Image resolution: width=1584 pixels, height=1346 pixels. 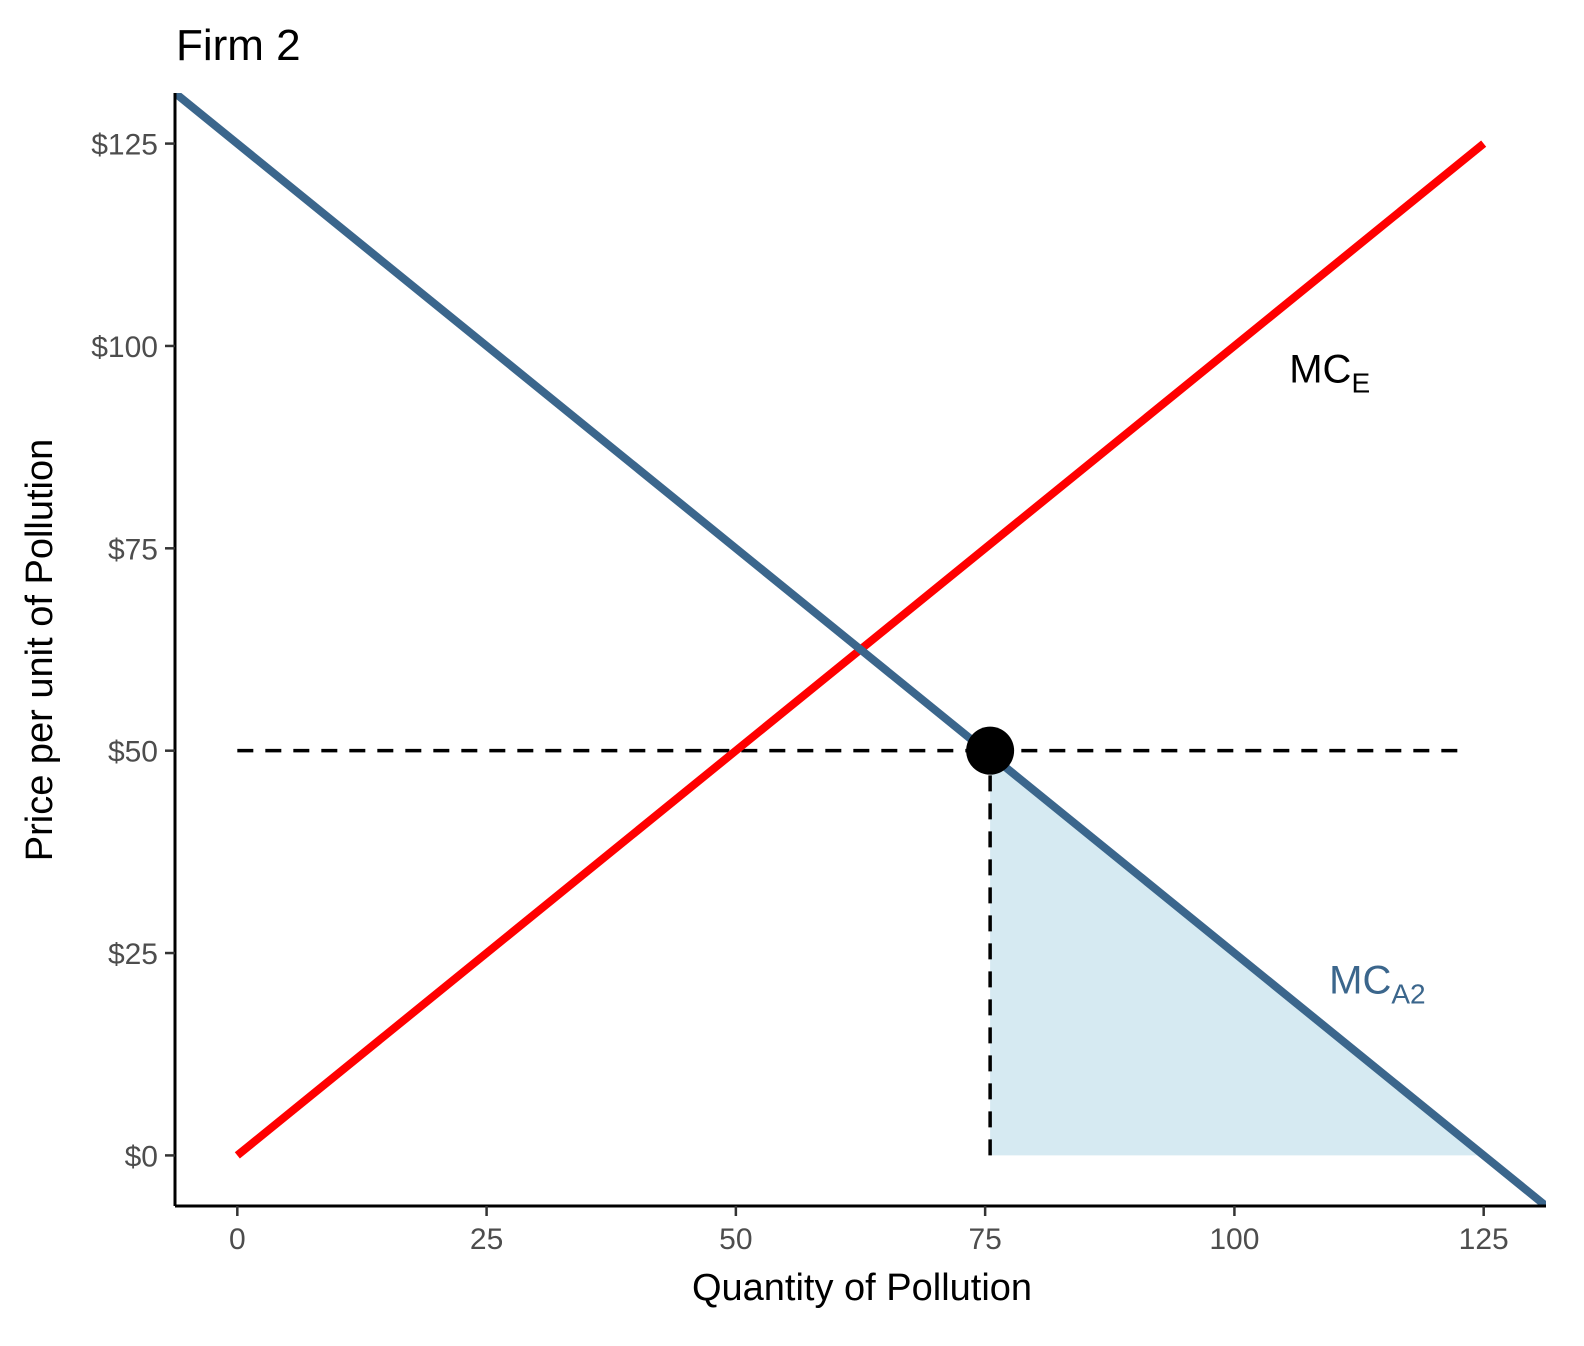 I want to click on y-tick-label: $125, so click(x=124, y=145).